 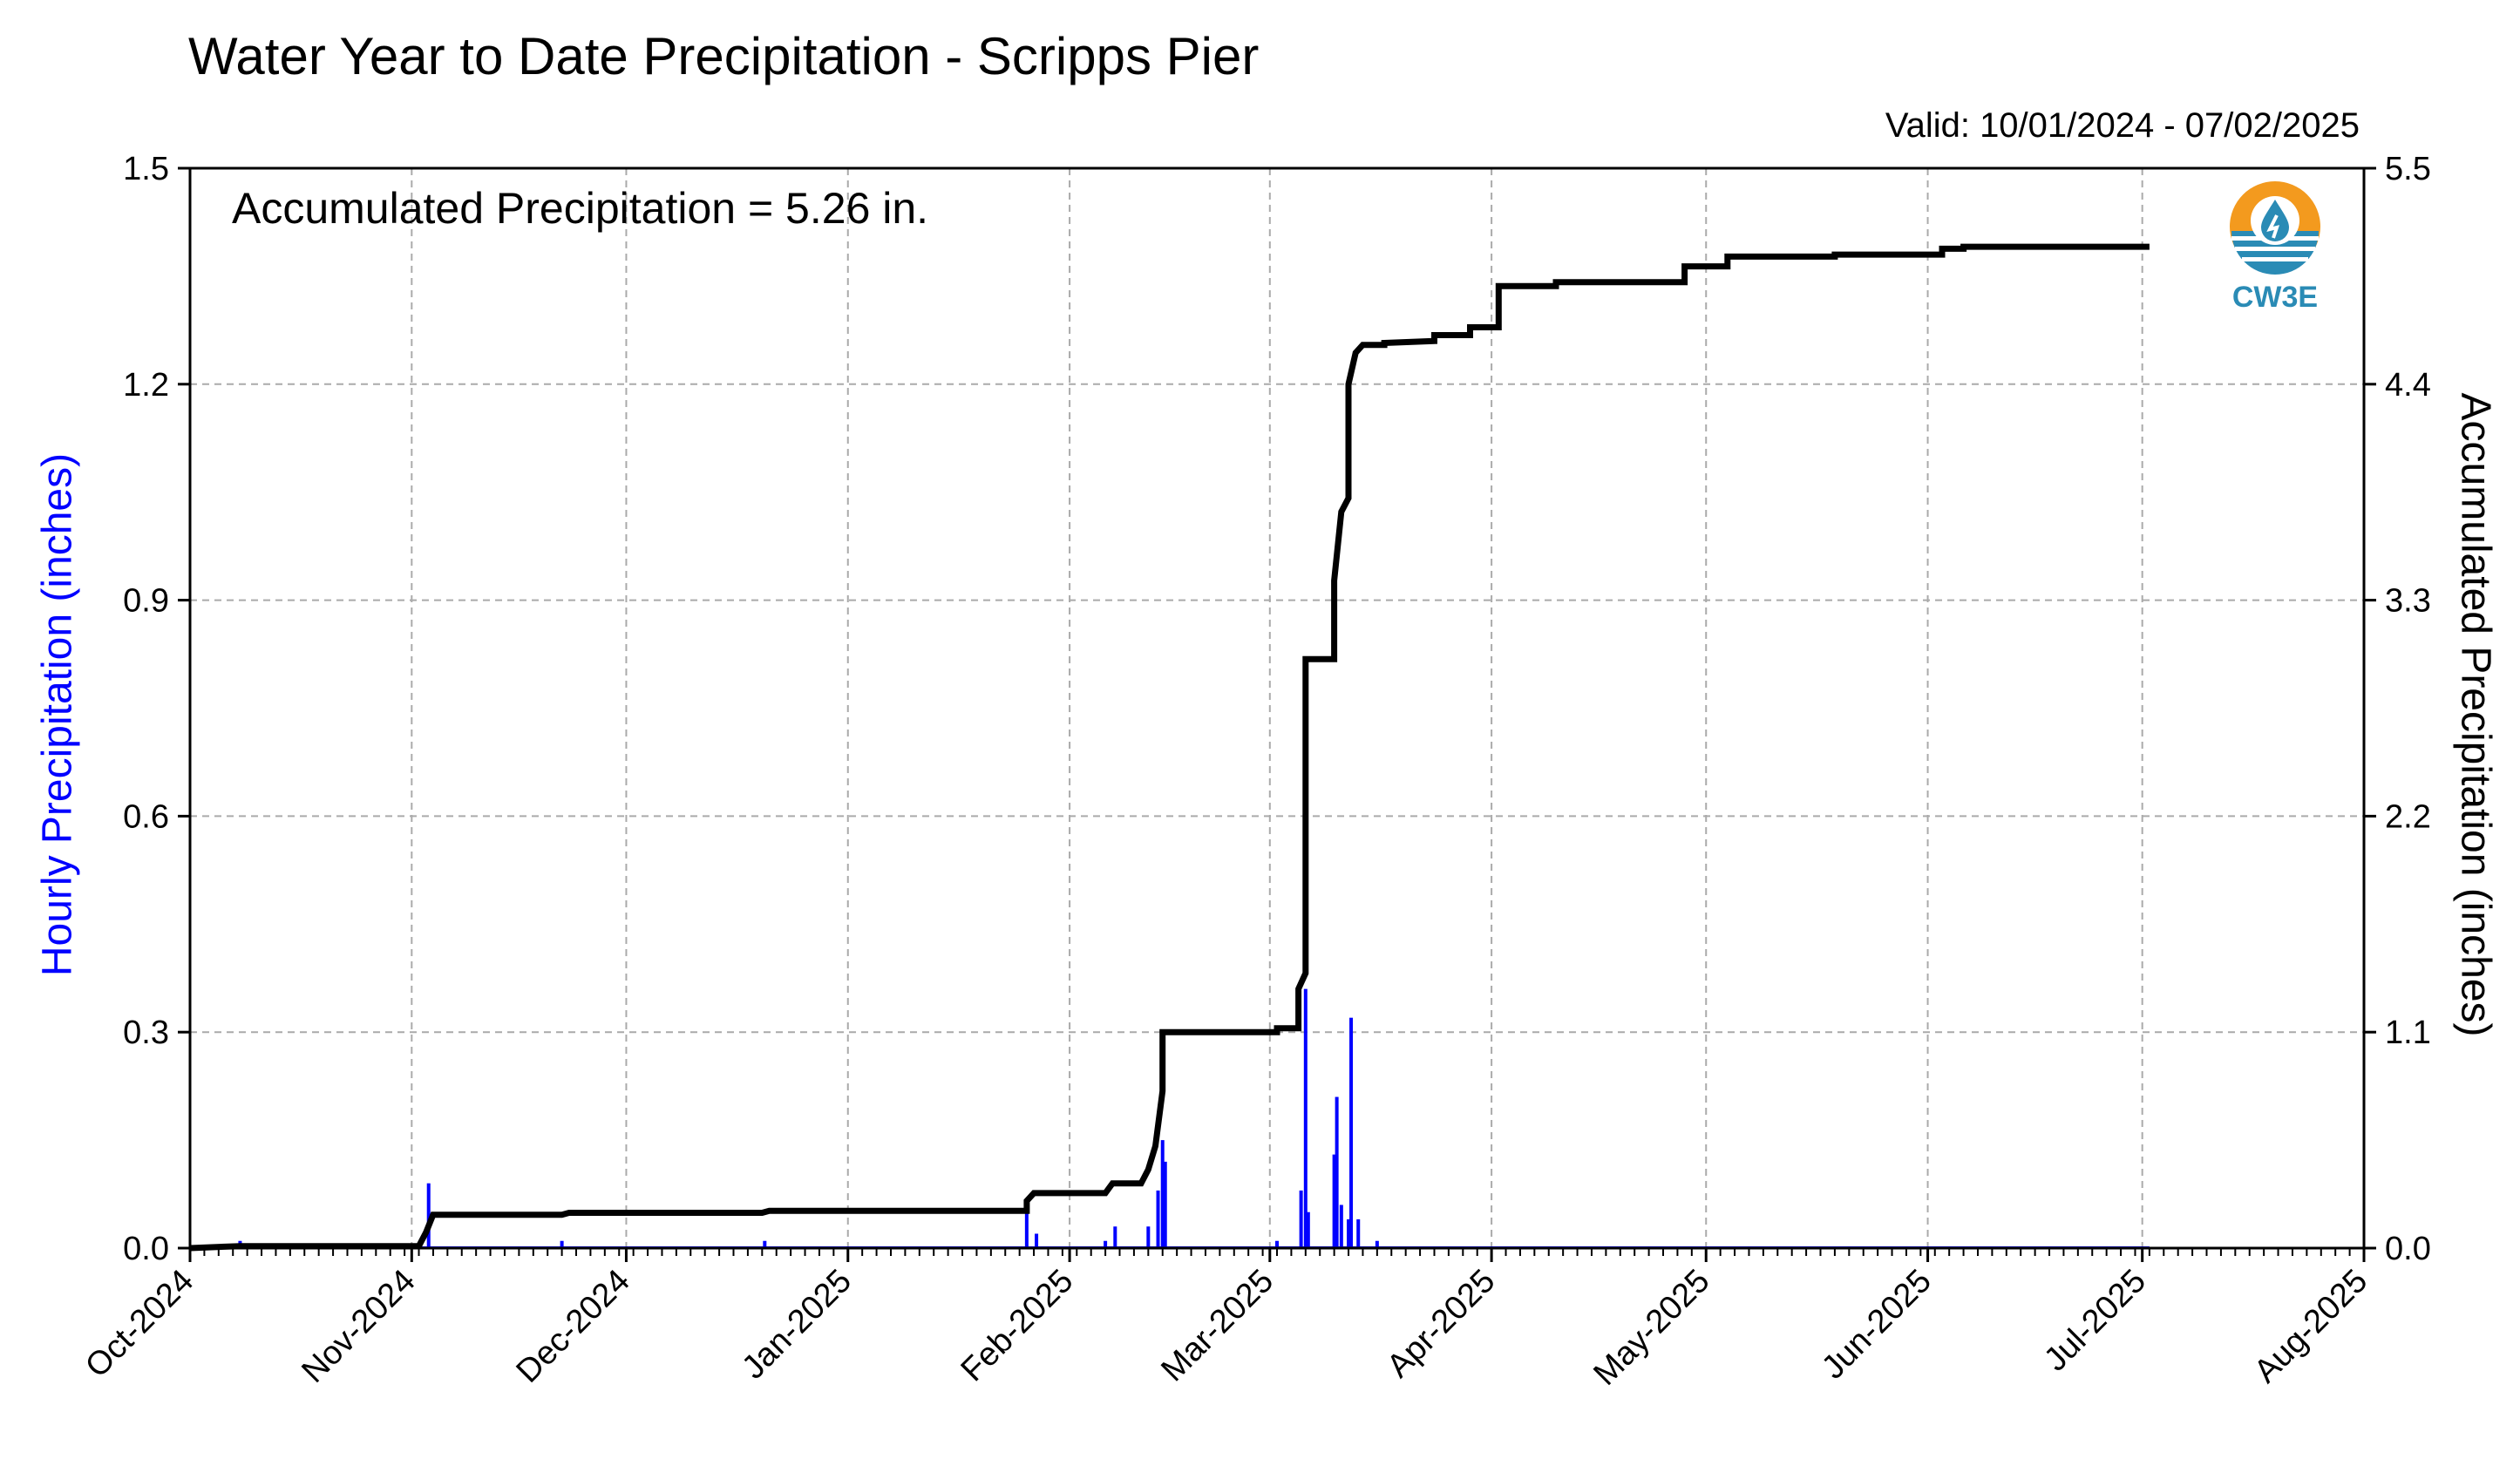 What do you see at coordinates (1877, 1325) in the screenshot?
I see `x-tick-label: Jun-2025` at bounding box center [1877, 1325].